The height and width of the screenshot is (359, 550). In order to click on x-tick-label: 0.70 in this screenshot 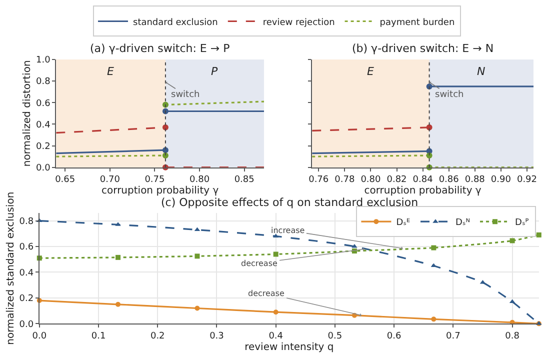, I will do `click(110, 180)`.